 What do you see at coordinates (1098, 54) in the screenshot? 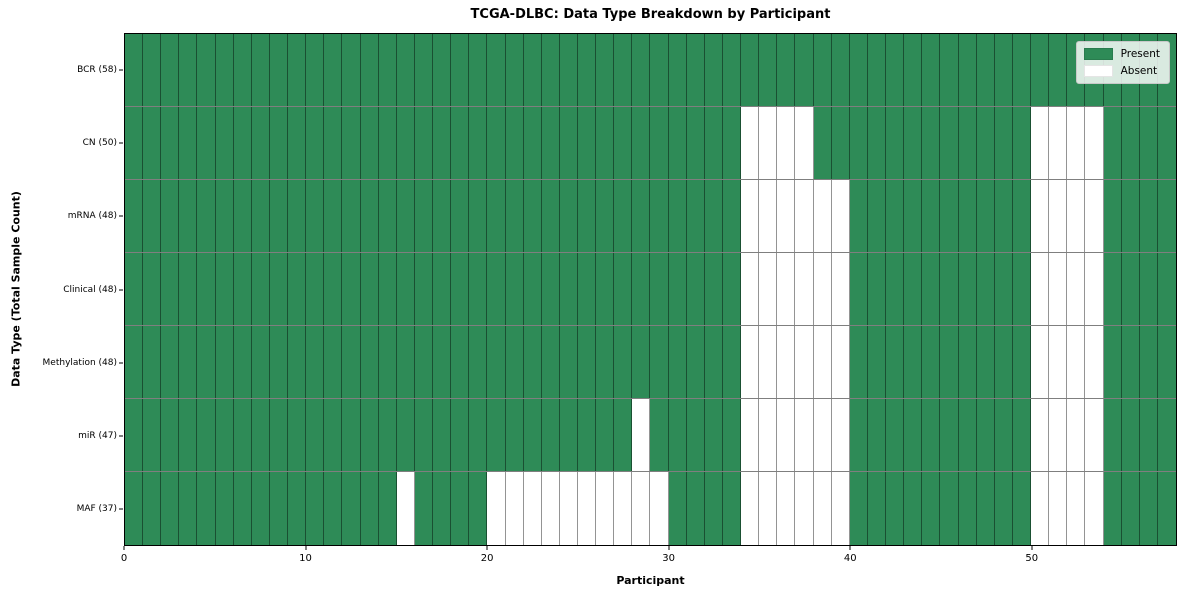
I see `legend-swatch-present` at bounding box center [1098, 54].